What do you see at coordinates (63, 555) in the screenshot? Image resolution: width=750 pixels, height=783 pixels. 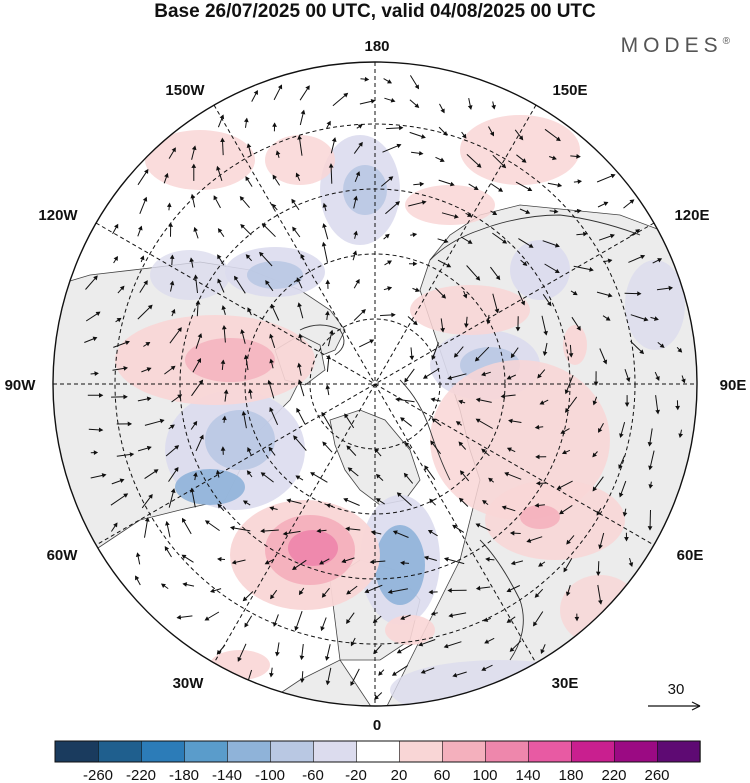 I see `label-60w: 60W` at bounding box center [63, 555].